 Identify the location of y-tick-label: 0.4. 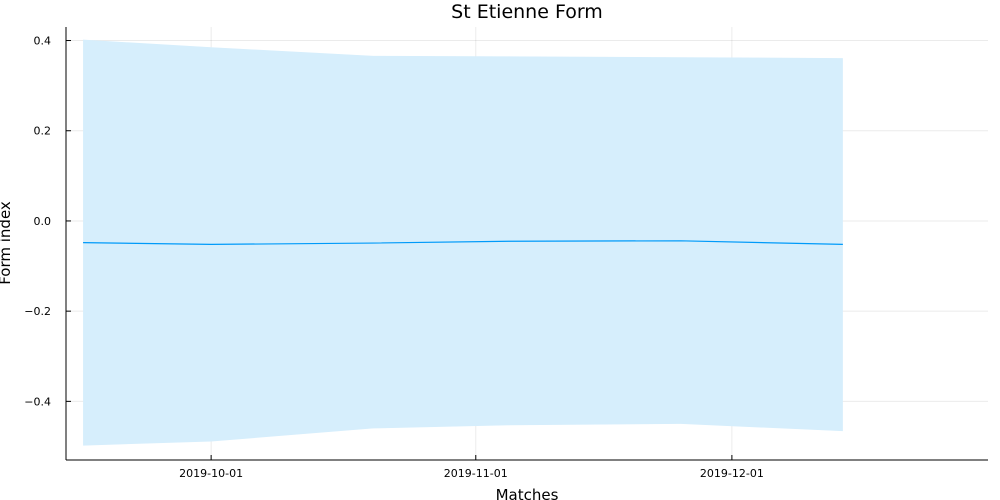
(43, 41).